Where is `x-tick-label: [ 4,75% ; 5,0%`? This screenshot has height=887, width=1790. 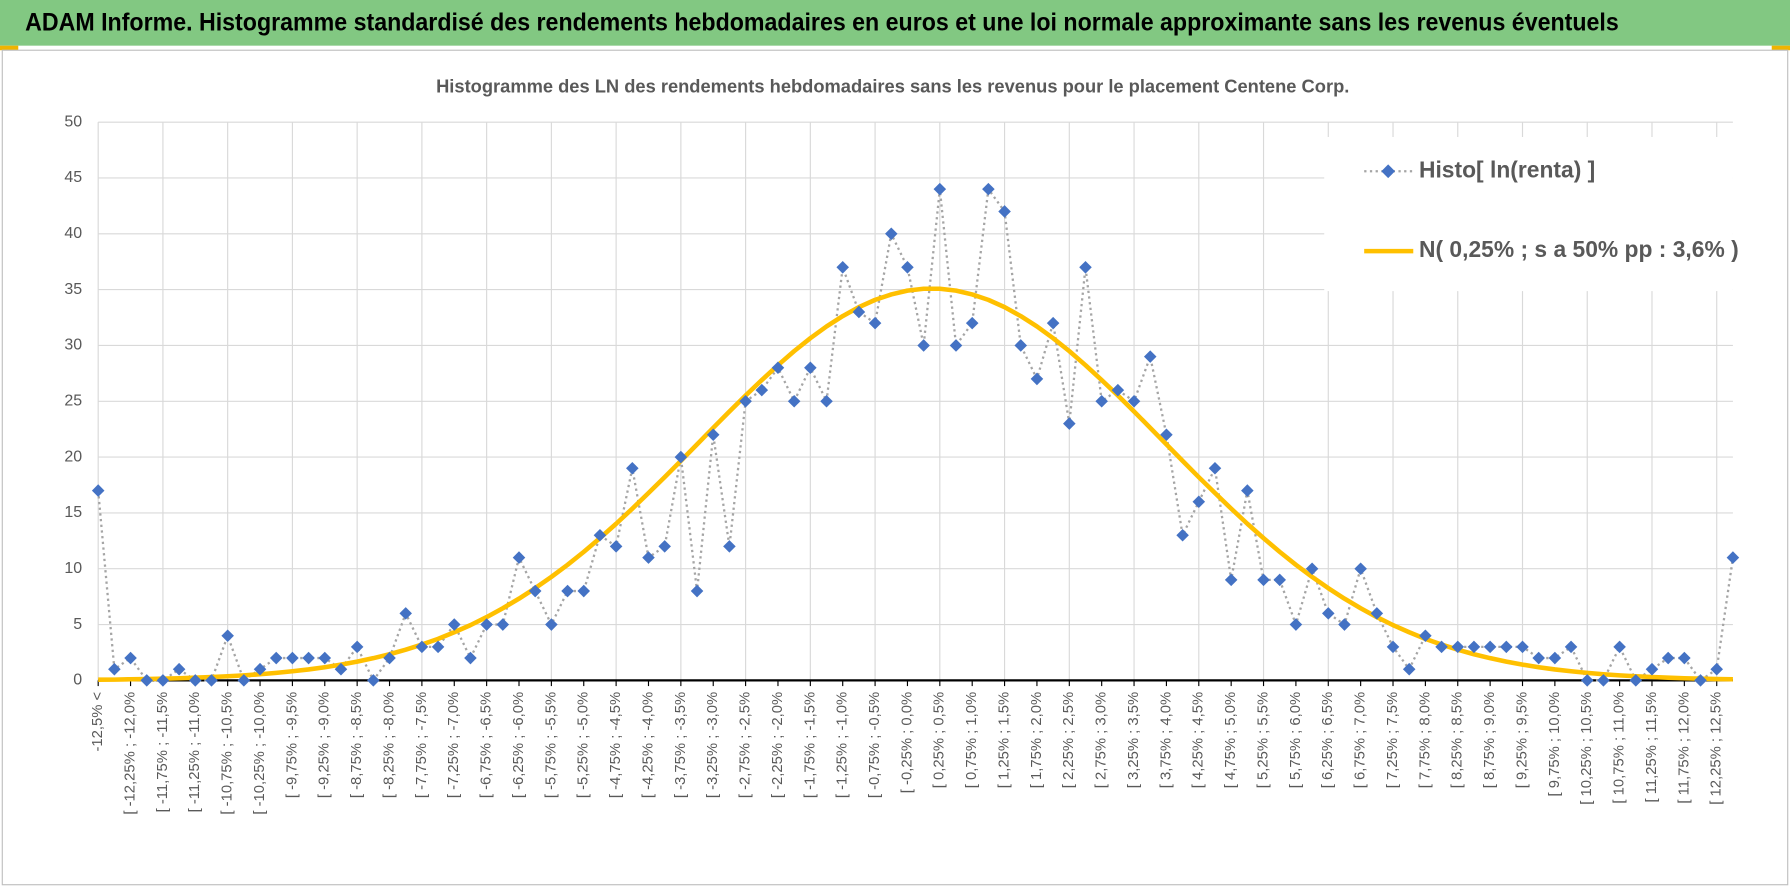 x-tick-label: [ 4,75% ; 5,0% is located at coordinates (1231, 740).